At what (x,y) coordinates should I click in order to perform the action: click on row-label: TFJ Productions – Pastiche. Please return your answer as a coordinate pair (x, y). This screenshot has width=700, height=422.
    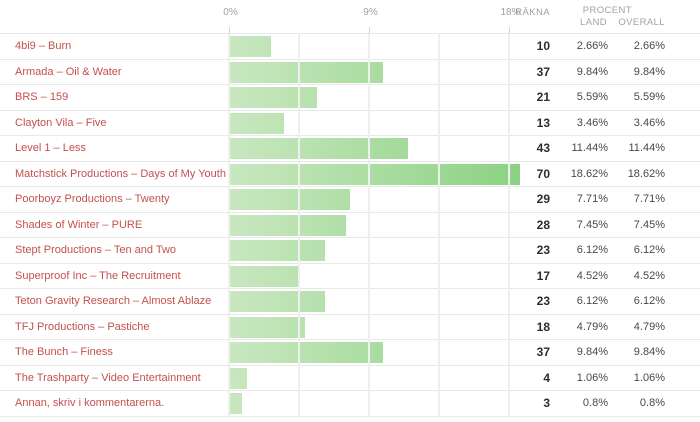
    Looking at the image, I should click on (82, 326).